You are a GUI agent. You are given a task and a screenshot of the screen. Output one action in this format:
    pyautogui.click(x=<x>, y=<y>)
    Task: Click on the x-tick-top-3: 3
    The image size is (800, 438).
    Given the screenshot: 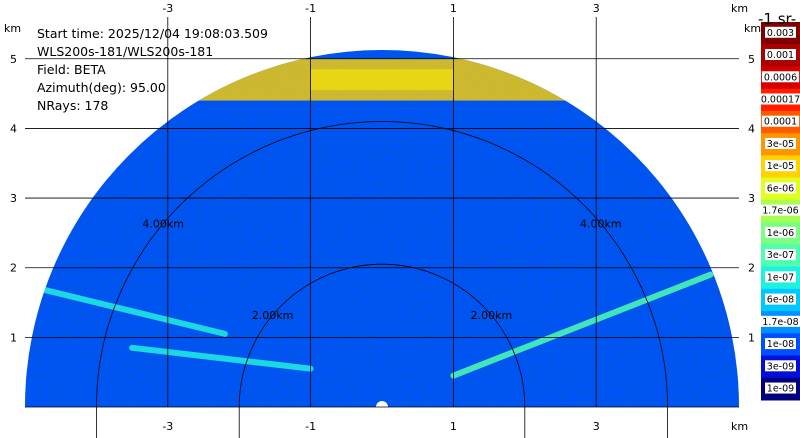 What is the action you would take?
    pyautogui.click(x=596, y=8)
    